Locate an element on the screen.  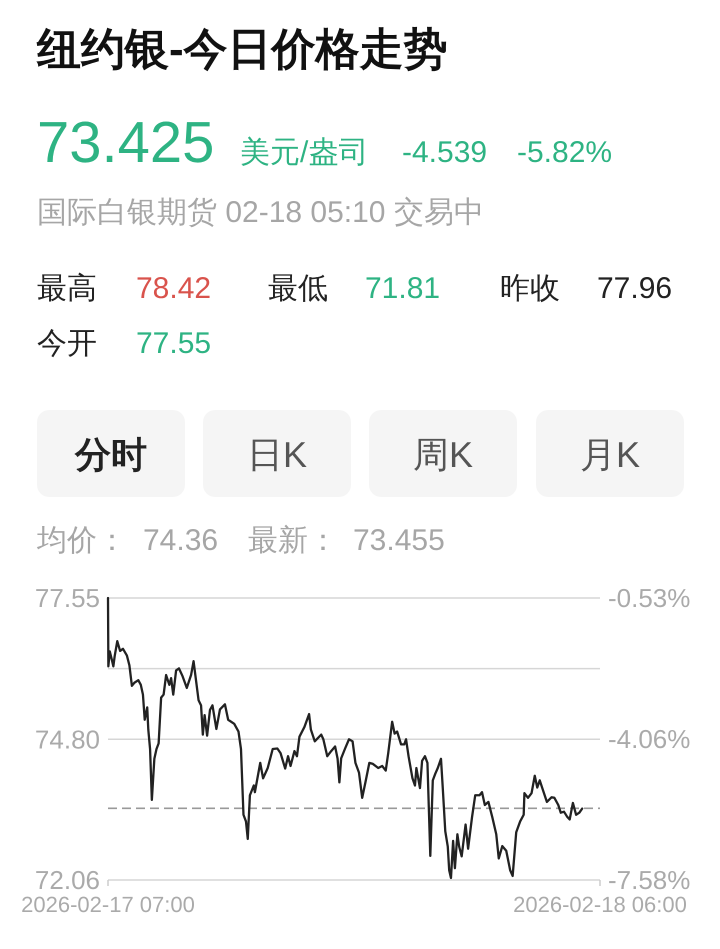
y2-tick-label: -4.06% is located at coordinates (649, 739).